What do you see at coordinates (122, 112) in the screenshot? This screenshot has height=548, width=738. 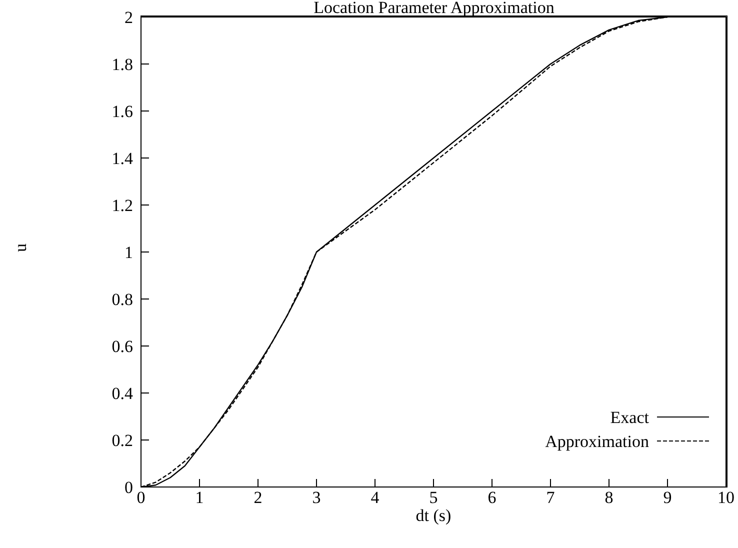 I see `y-tick-label: 1.6` at bounding box center [122, 112].